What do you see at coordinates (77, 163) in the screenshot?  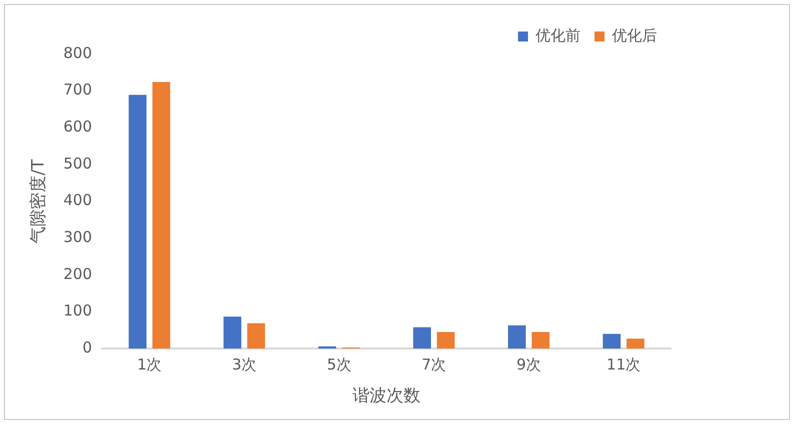 I see `y-tick-label: 500` at bounding box center [77, 163].